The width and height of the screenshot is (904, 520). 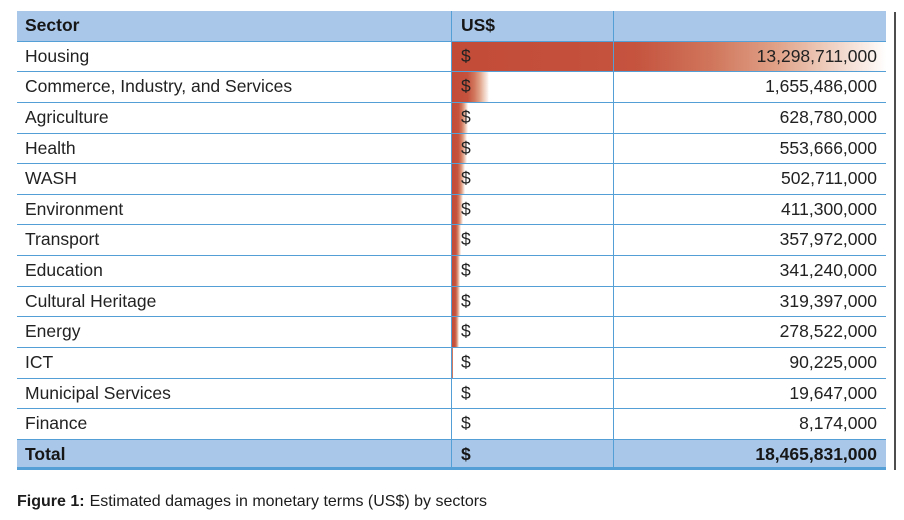 I want to click on table-row: WASH $ 502,711,000, so click(x=451, y=179).